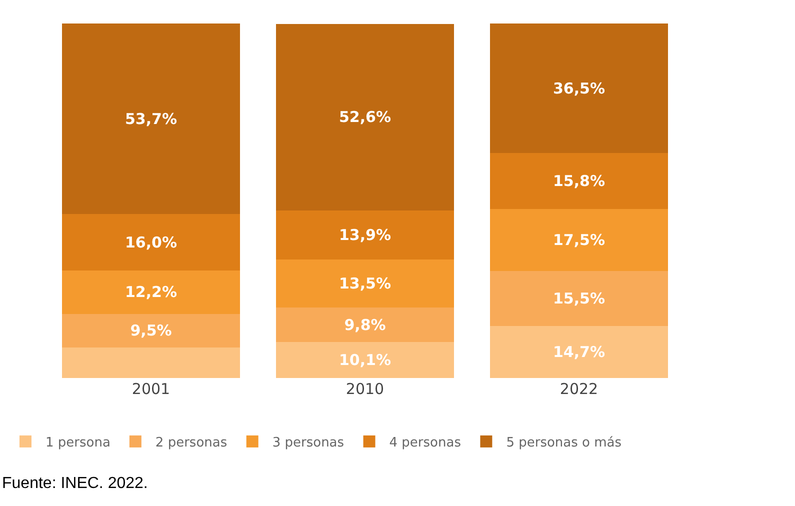  I want to click on data-label: 53,7%, so click(151, 119).